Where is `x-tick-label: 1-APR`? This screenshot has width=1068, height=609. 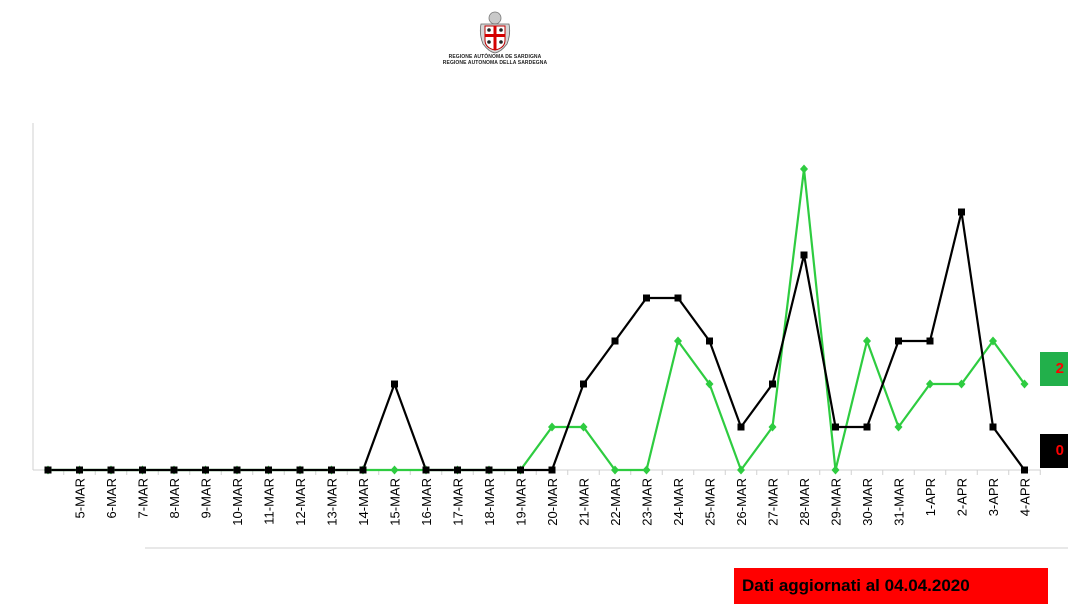 x-tick-label: 1-APR is located at coordinates (930, 497).